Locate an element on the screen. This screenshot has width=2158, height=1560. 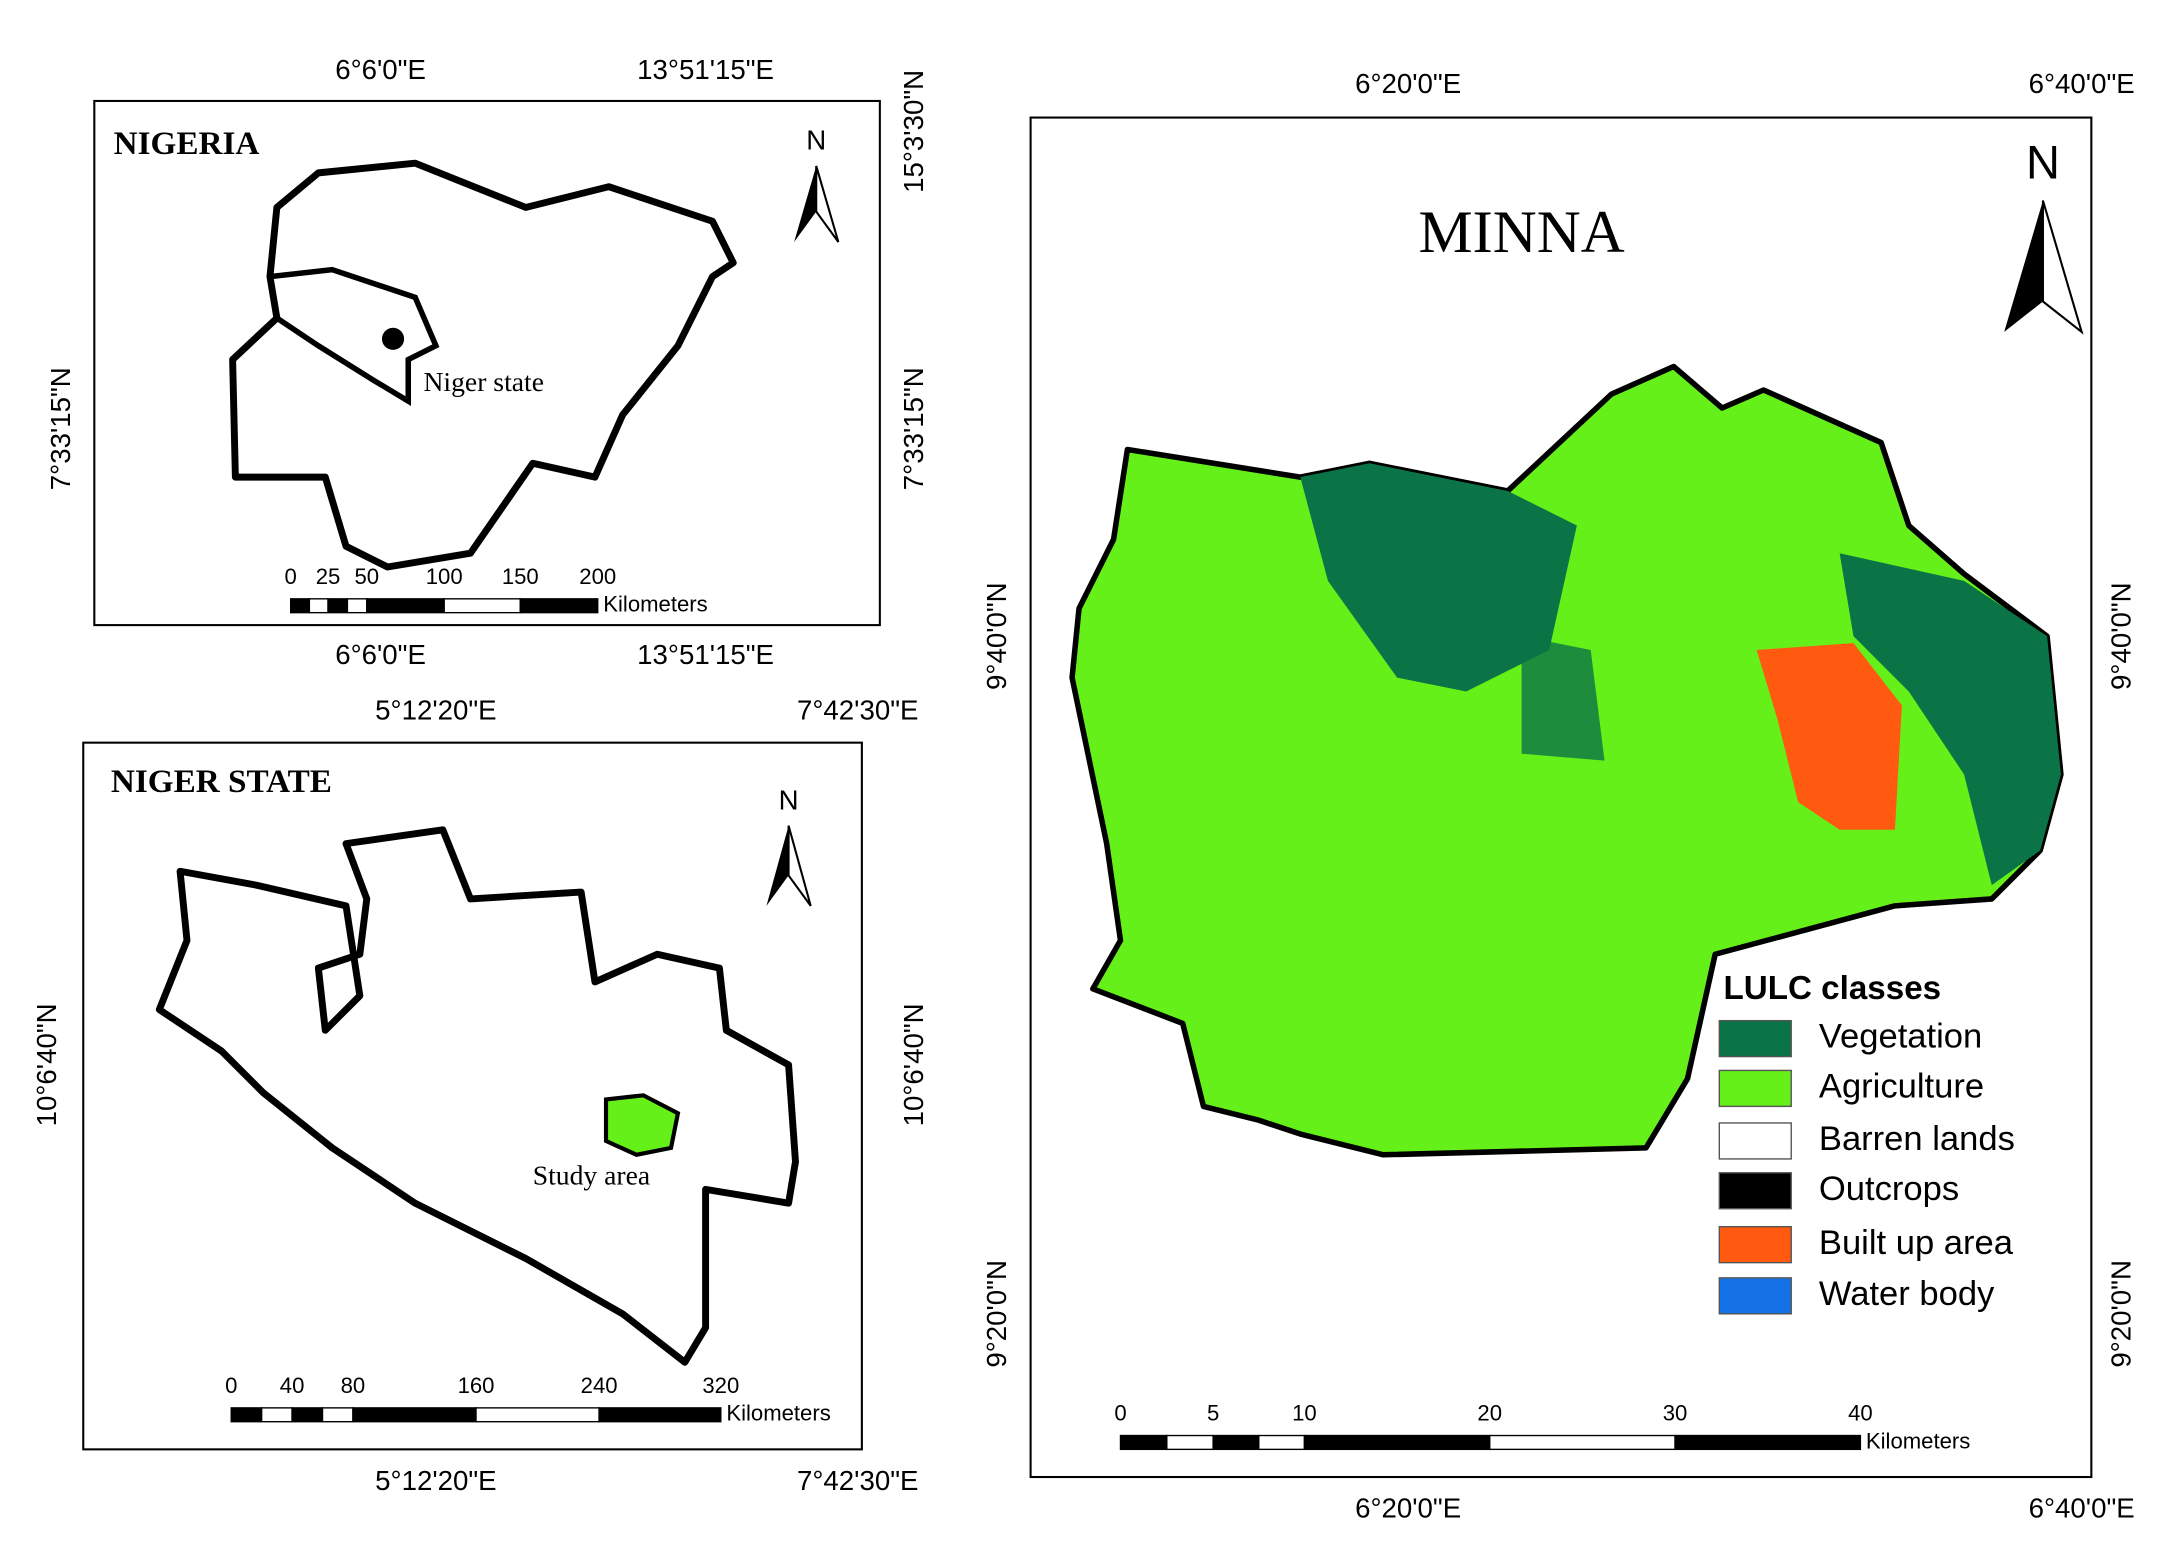
scale-label: 30 is located at coordinates (1675, 1413).